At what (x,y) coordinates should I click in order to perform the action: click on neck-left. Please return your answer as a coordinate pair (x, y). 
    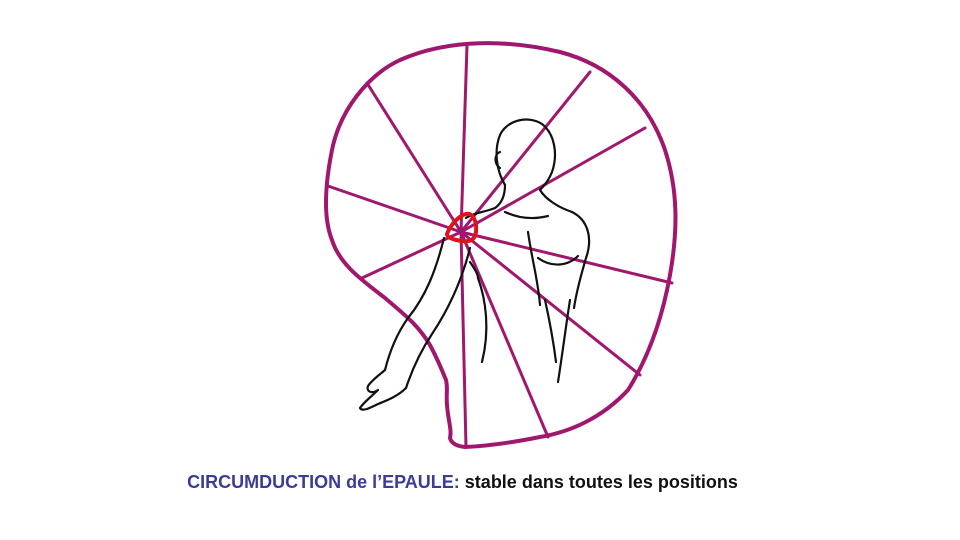
    Looking at the image, I should click on (500, 196).